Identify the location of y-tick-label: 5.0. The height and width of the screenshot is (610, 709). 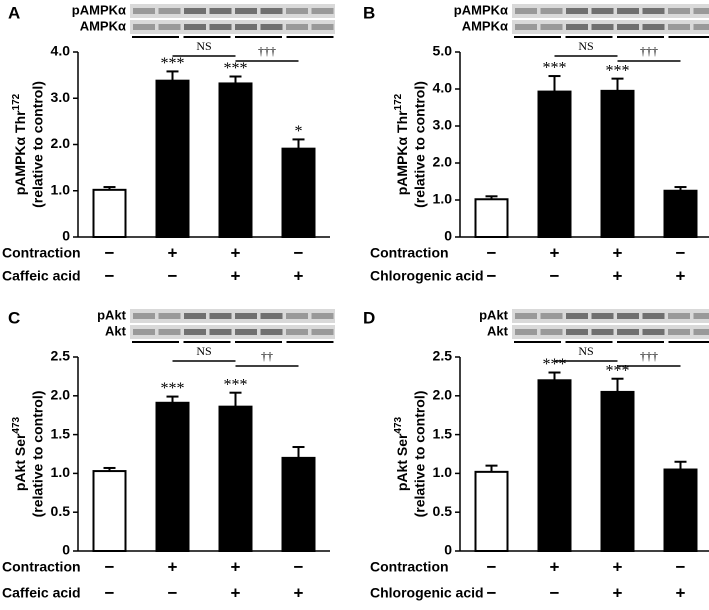
(443, 51).